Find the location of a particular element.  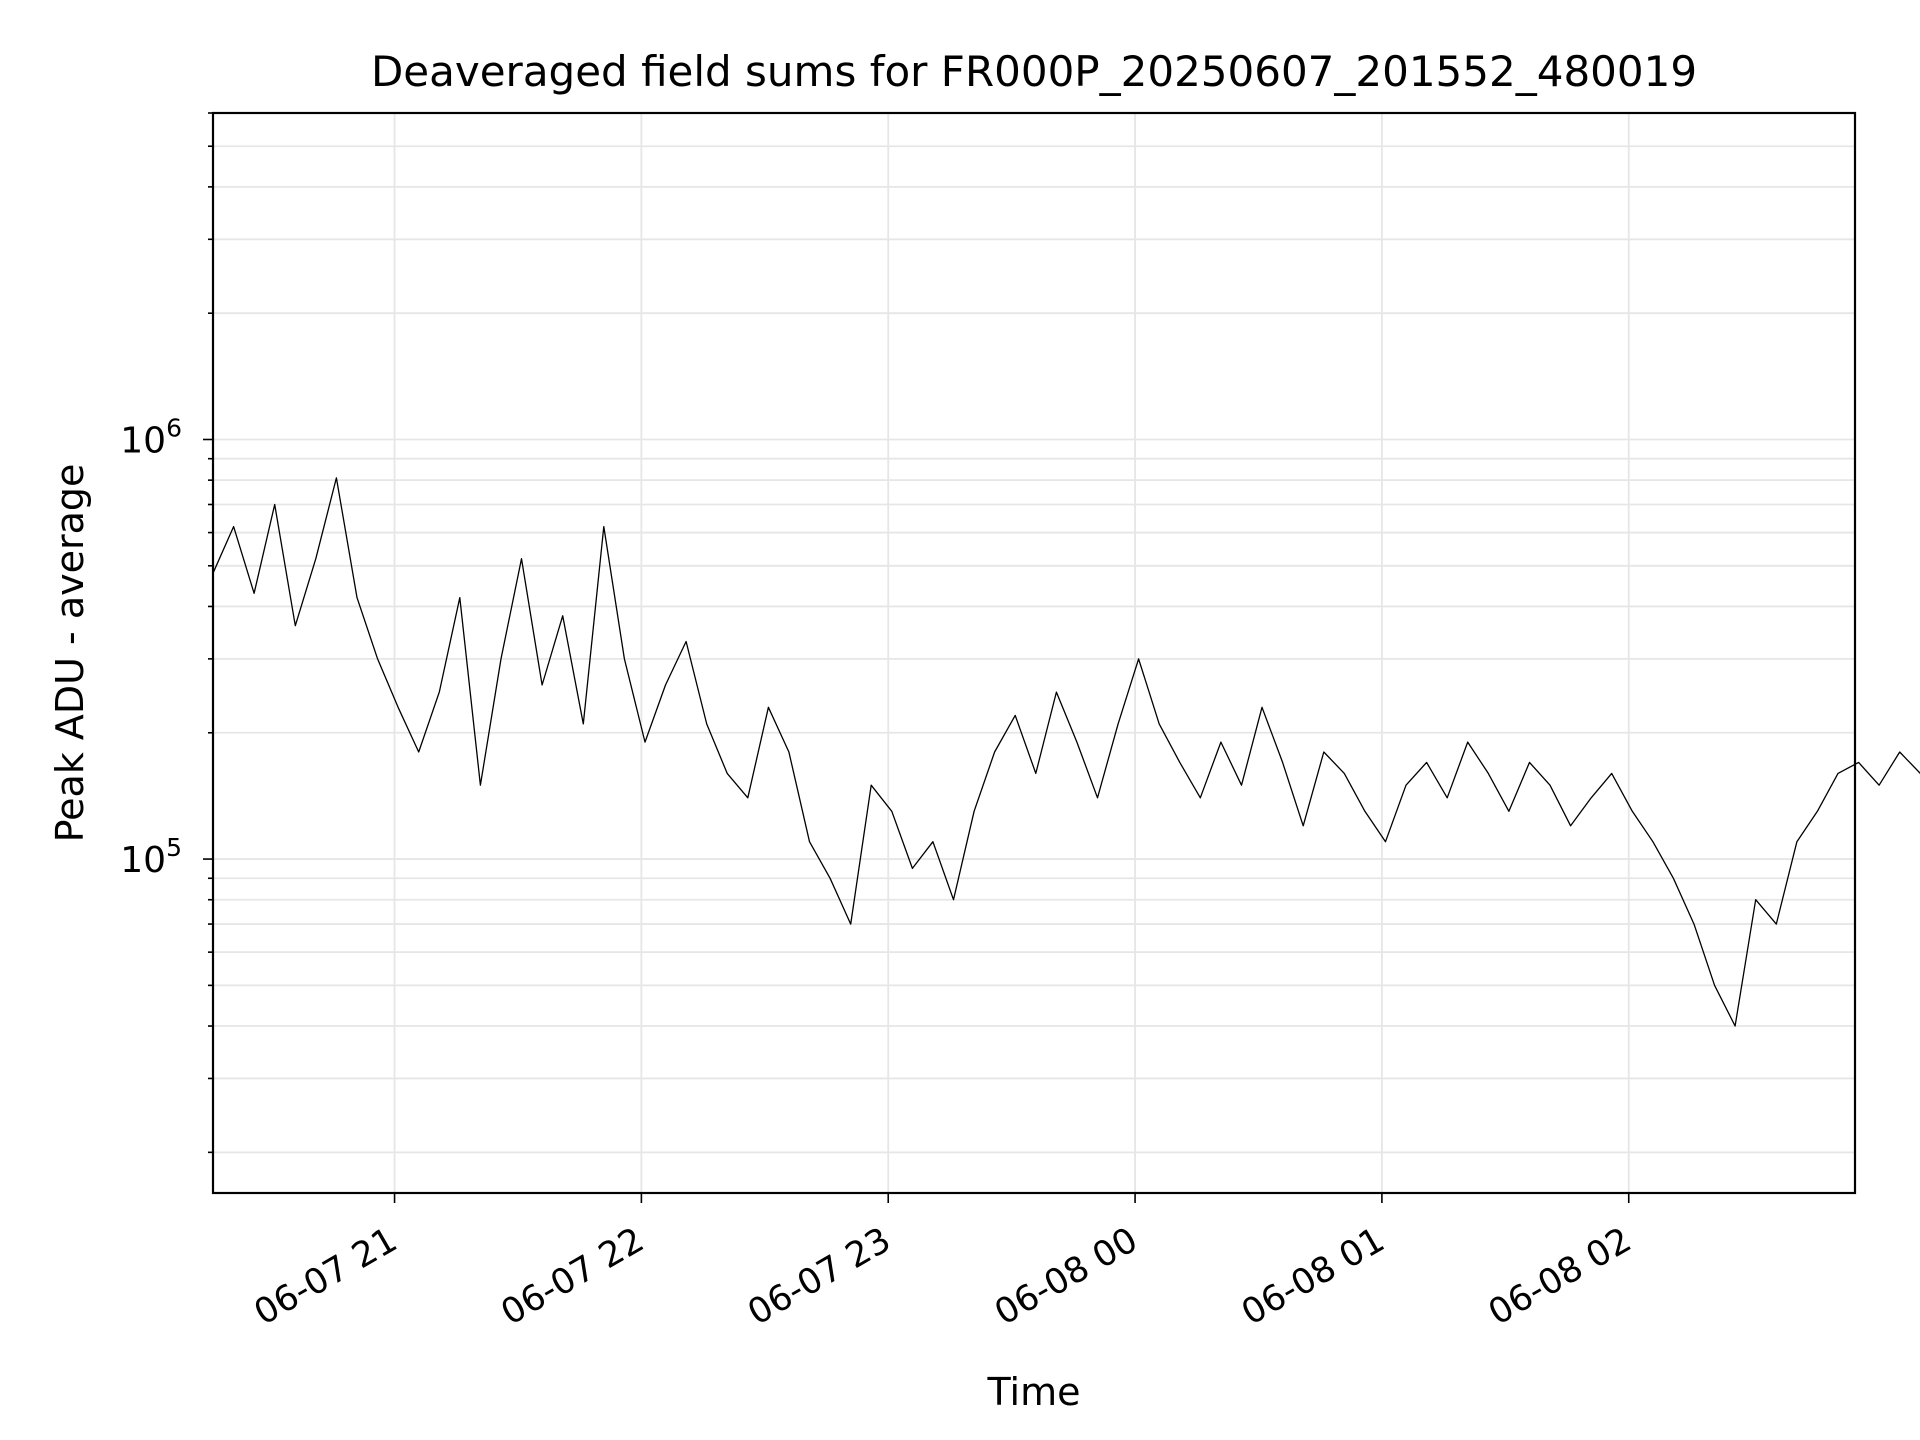

x-axis-label: Time is located at coordinates (1034, 1392).